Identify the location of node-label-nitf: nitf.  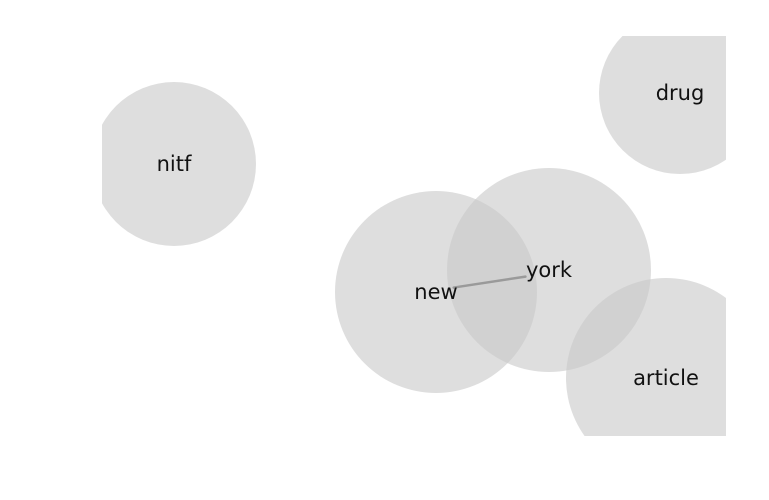
(174, 164).